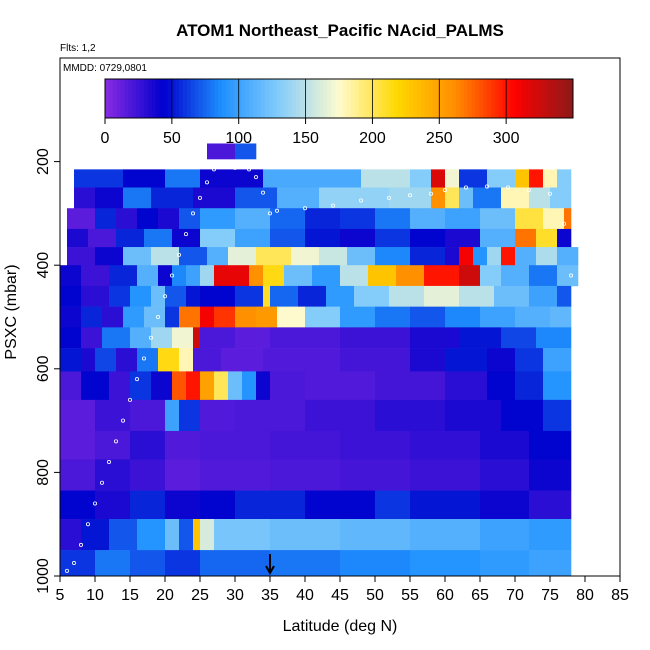  What do you see at coordinates (43, 161) in the screenshot?
I see `y-tick-label: 200` at bounding box center [43, 161].